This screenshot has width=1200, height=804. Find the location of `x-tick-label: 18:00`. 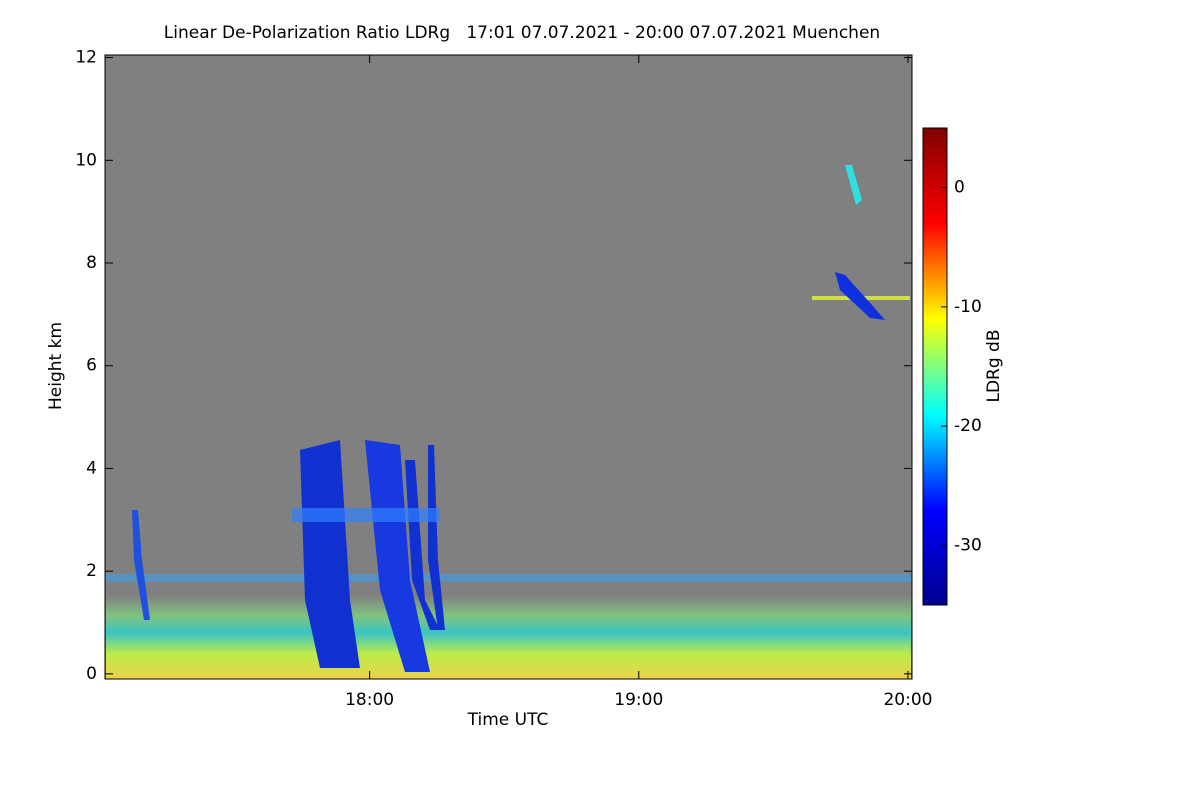

x-tick-label: 18:00 is located at coordinates (369, 700).